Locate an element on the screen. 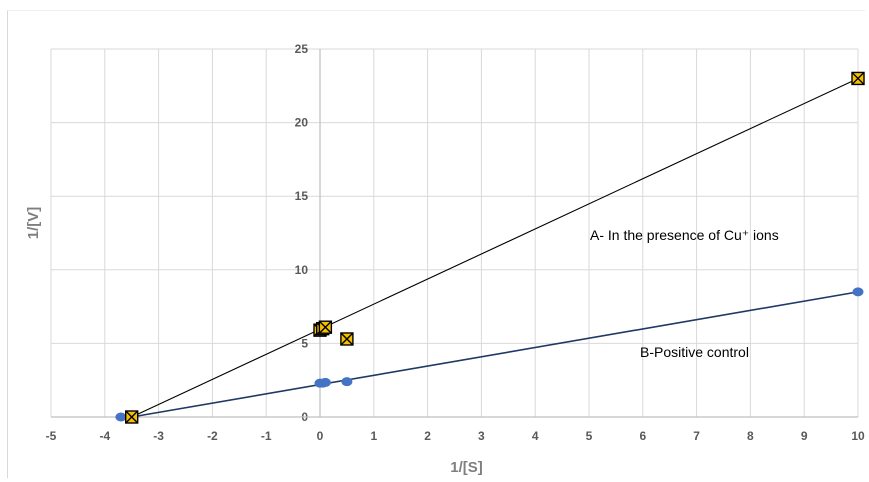 Image resolution: width=869 pixels, height=482 pixels. series-a-label: A- In the presence of Cu⁺ ions is located at coordinates (684, 235).